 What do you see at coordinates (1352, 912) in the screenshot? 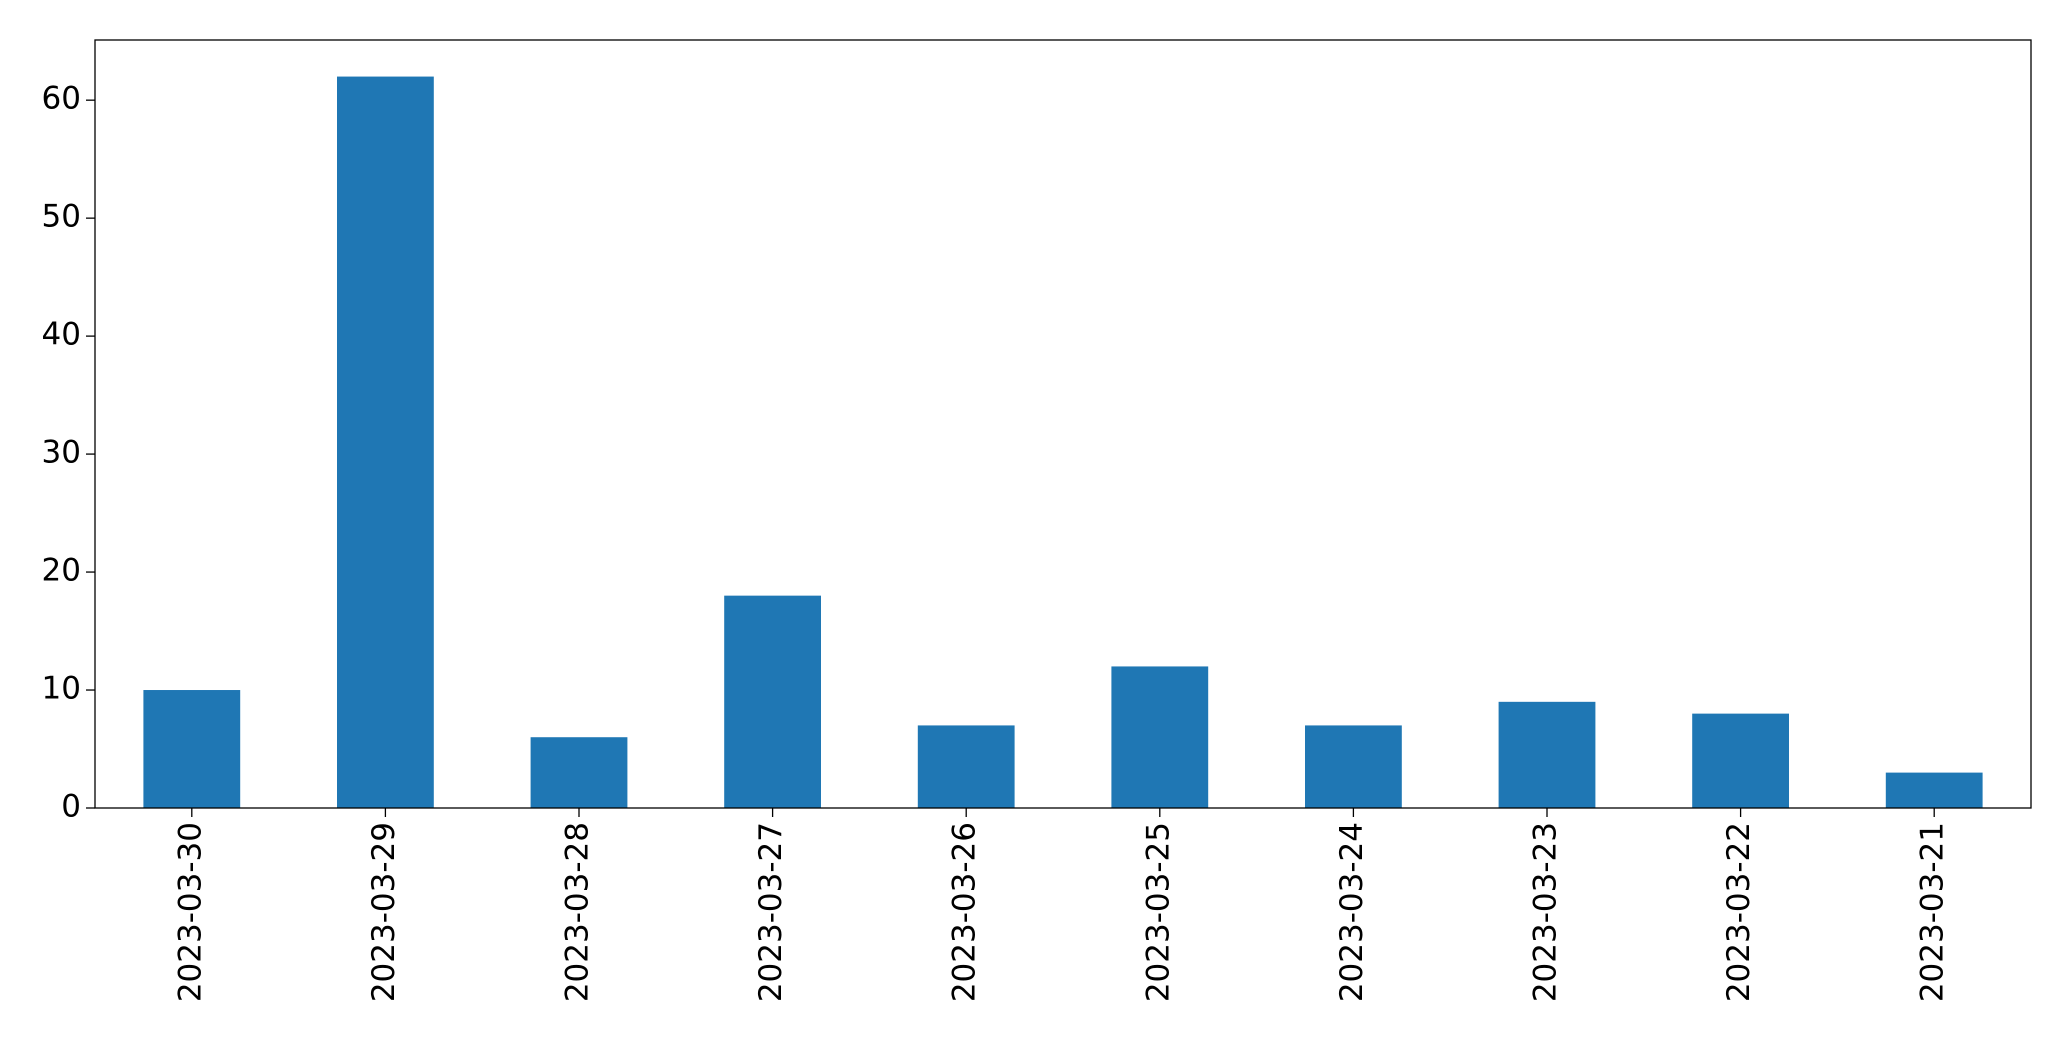
I see `x-tick-label: 2023-03-24` at bounding box center [1352, 912].